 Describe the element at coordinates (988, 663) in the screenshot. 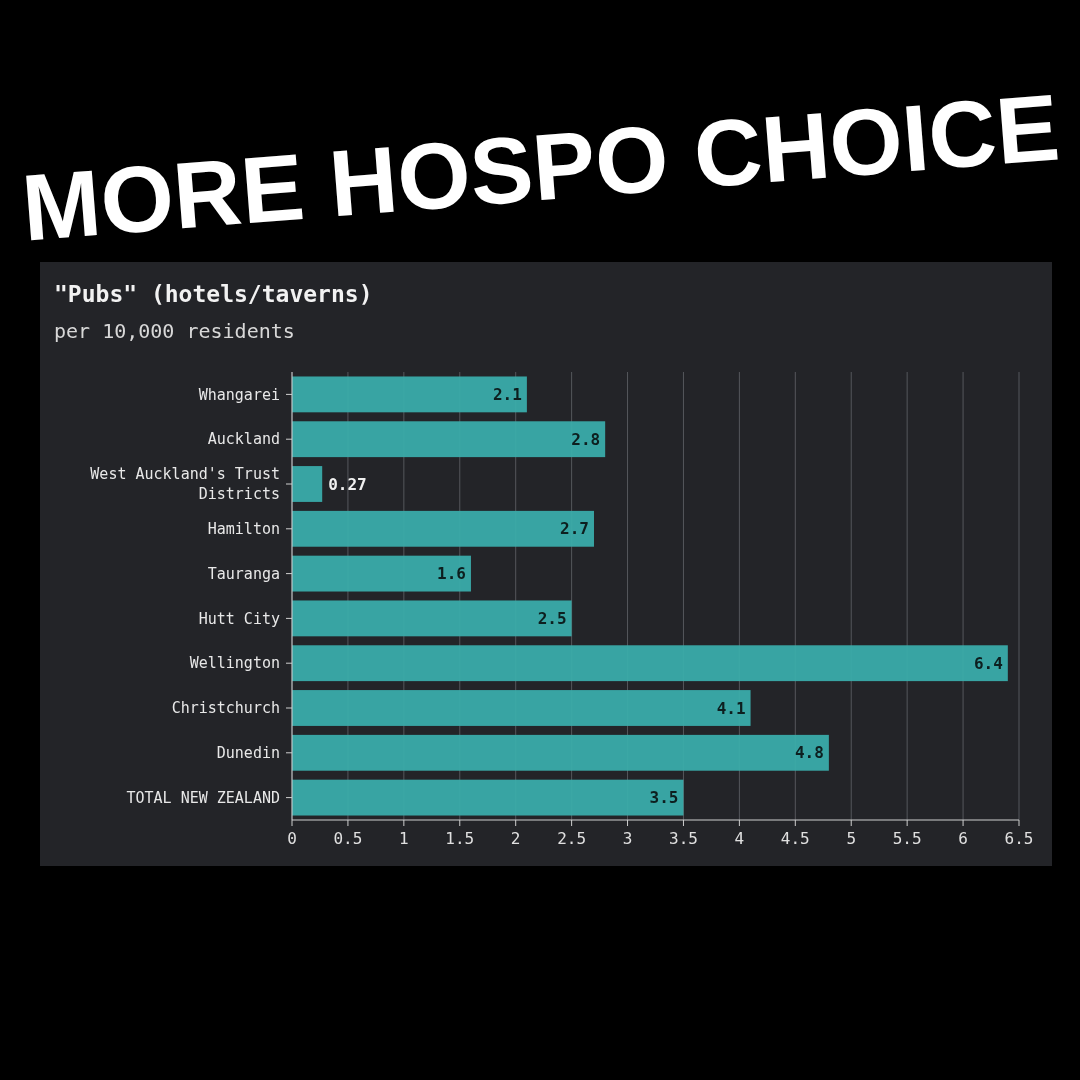

I see `data-label: 6.4` at that location.